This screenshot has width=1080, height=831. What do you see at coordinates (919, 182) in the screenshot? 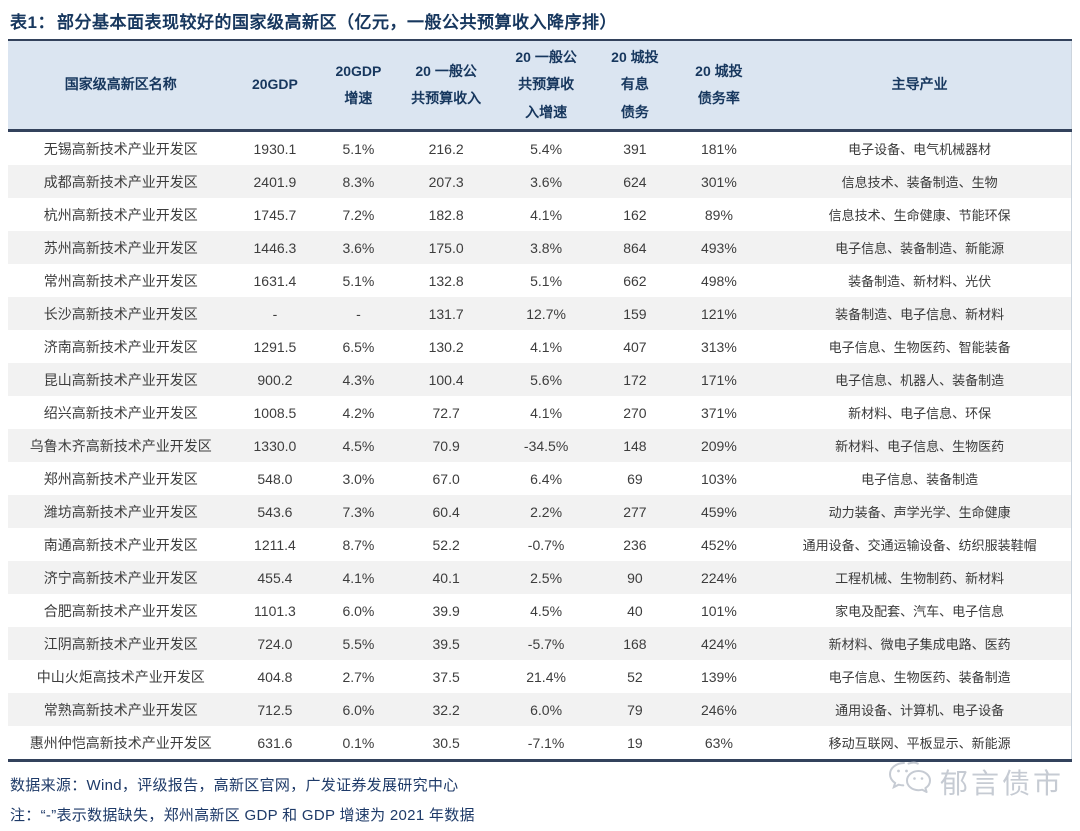
I see `cell-leading-industries: 信息技术、装备制造、生物` at bounding box center [919, 182].